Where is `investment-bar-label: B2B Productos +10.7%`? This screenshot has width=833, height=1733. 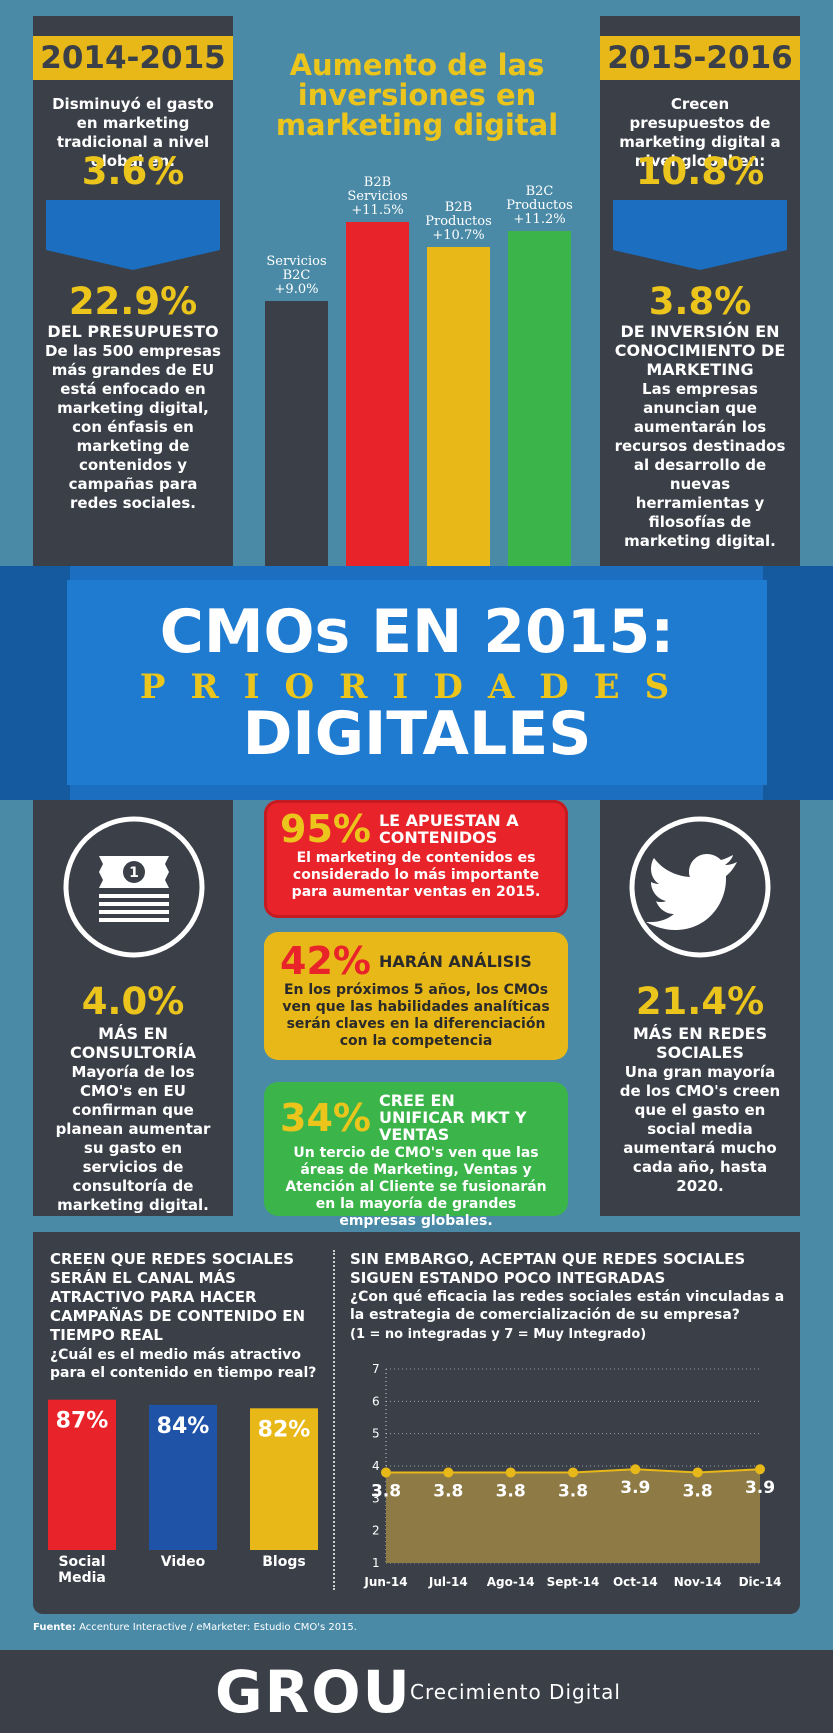
investment-bar-label: B2B Productos +10.7% is located at coordinates (458, 222).